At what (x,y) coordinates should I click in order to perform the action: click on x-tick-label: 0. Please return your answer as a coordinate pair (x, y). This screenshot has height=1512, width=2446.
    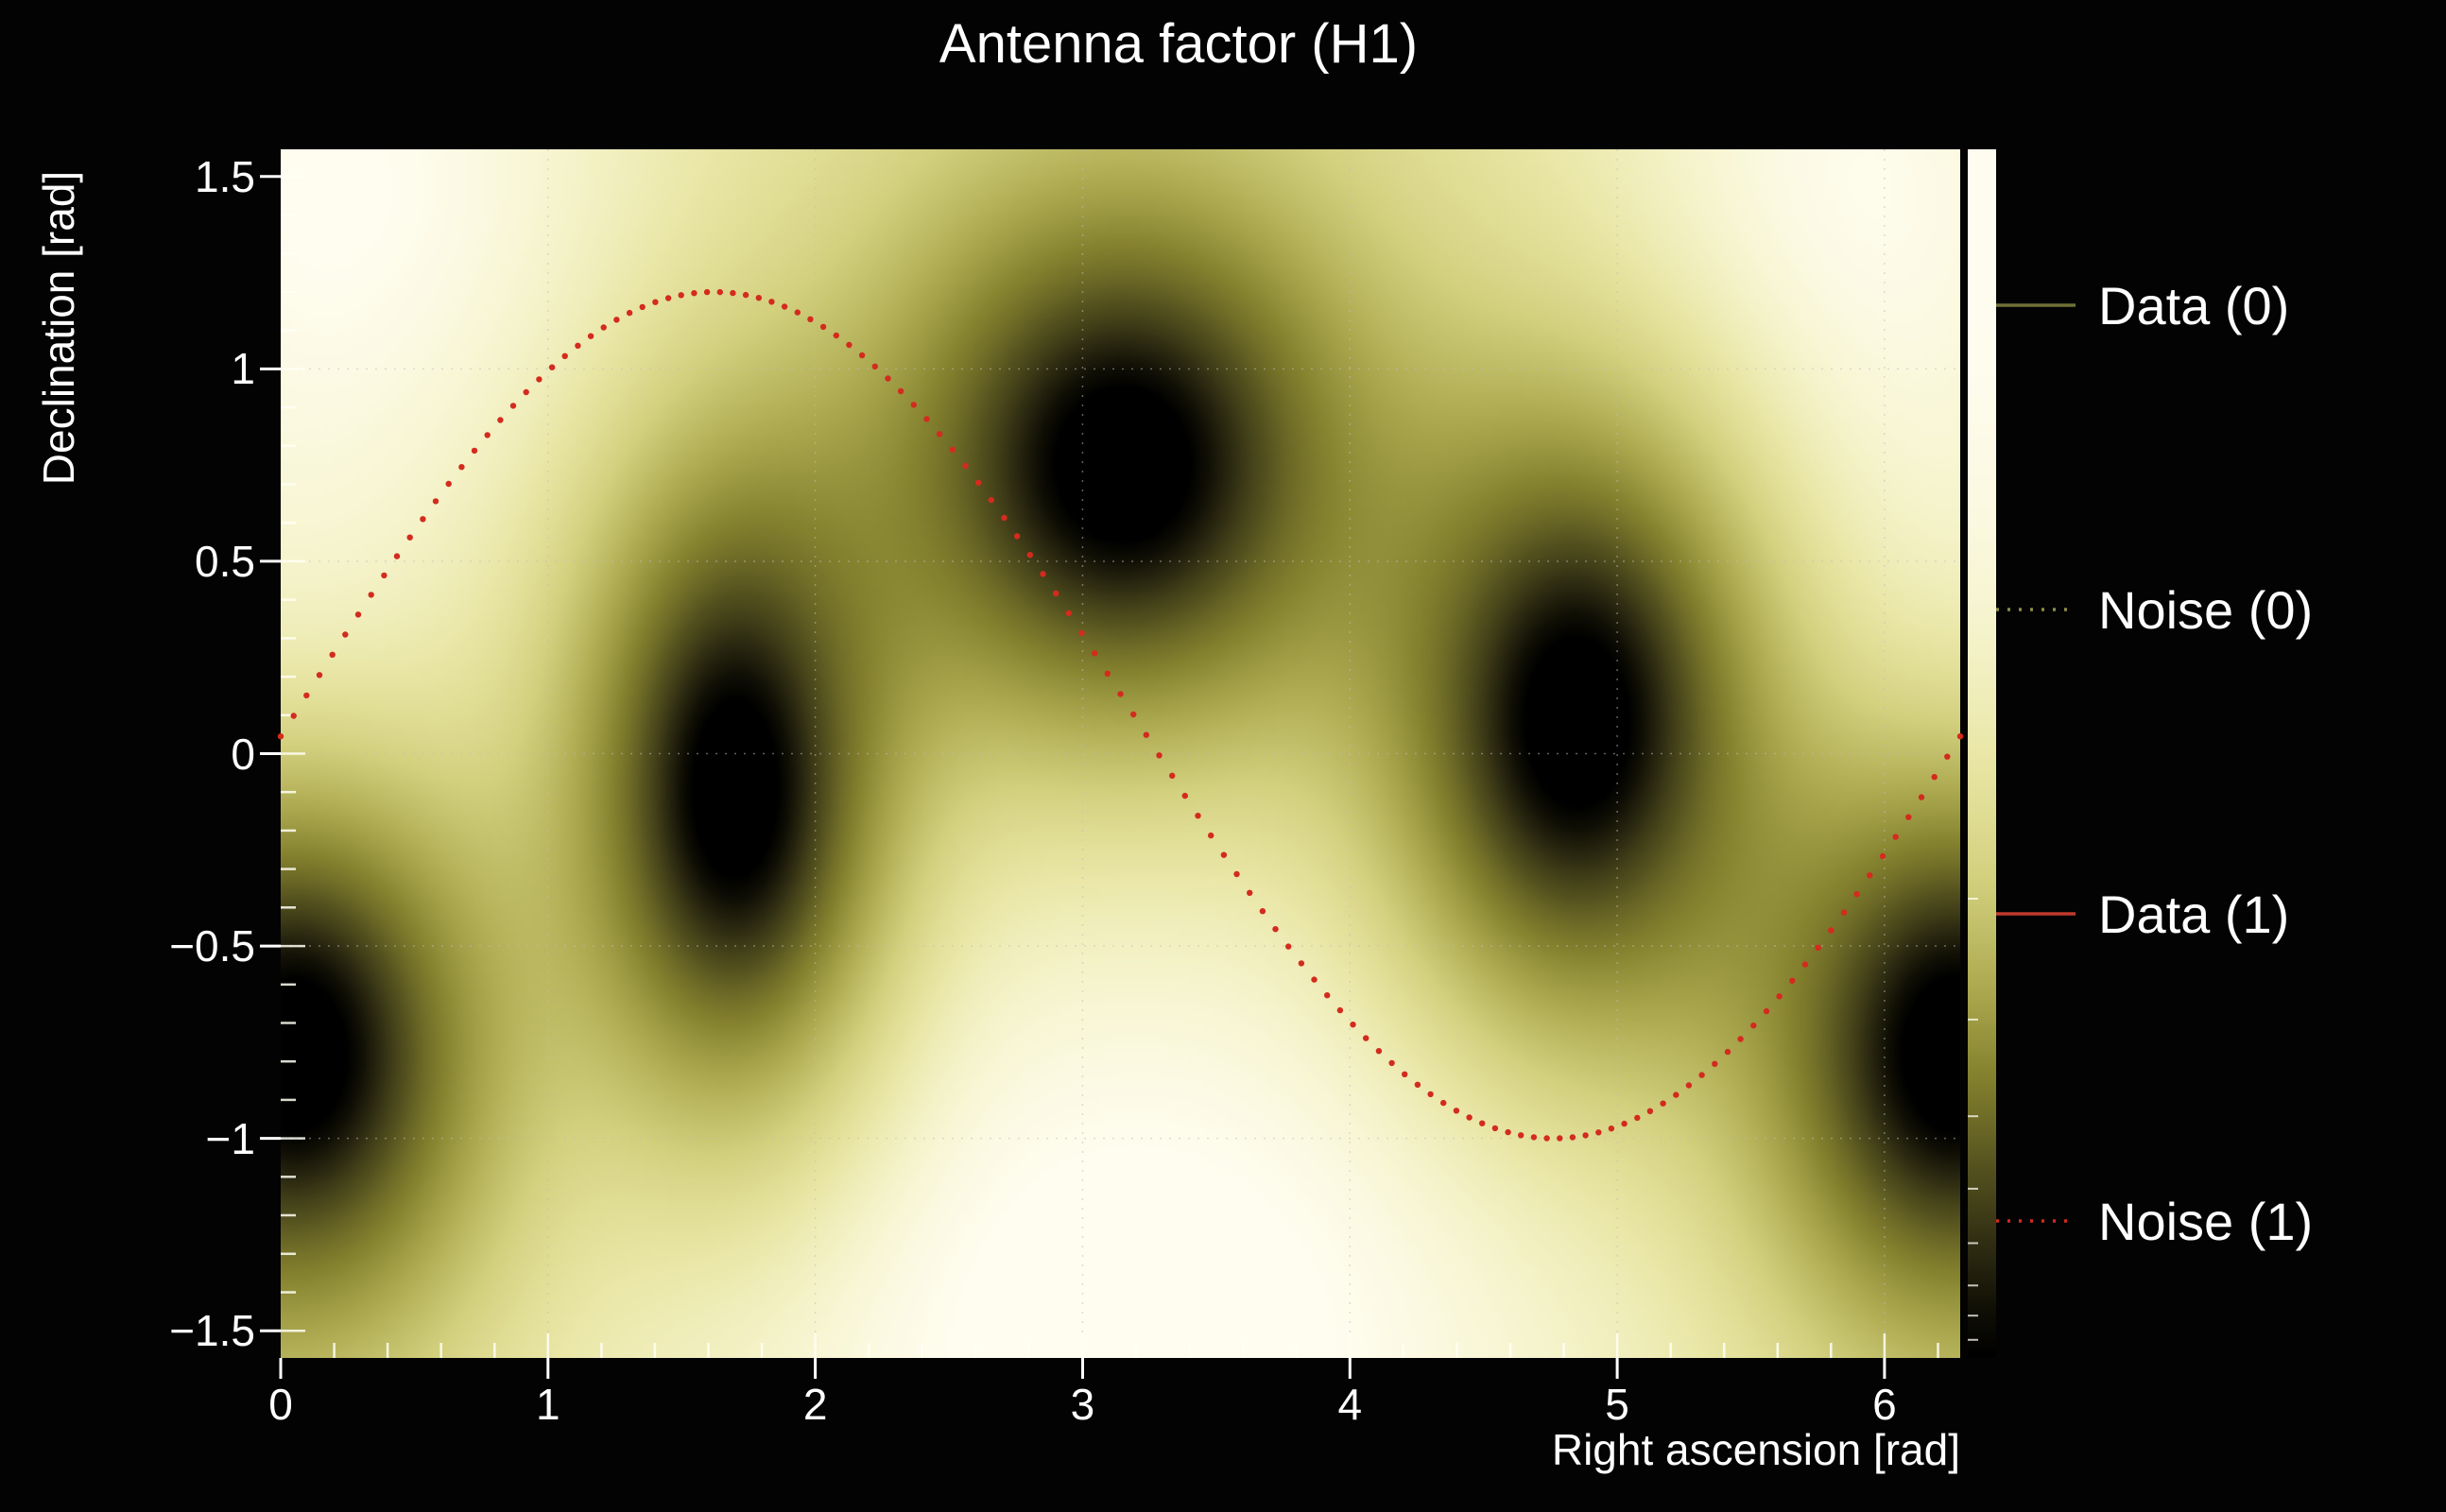
    Looking at the image, I should click on (280, 1404).